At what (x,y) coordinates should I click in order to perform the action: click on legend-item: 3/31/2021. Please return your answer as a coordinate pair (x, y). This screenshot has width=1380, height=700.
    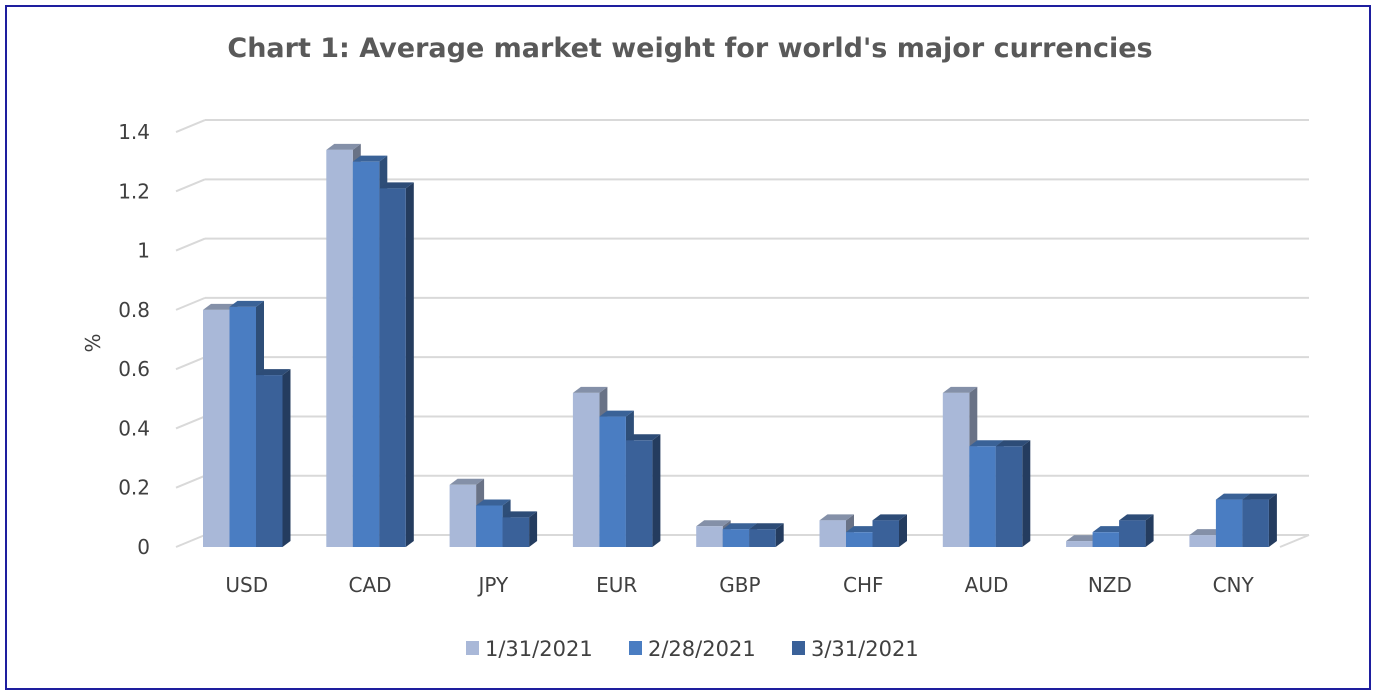
    Looking at the image, I should click on (855, 649).